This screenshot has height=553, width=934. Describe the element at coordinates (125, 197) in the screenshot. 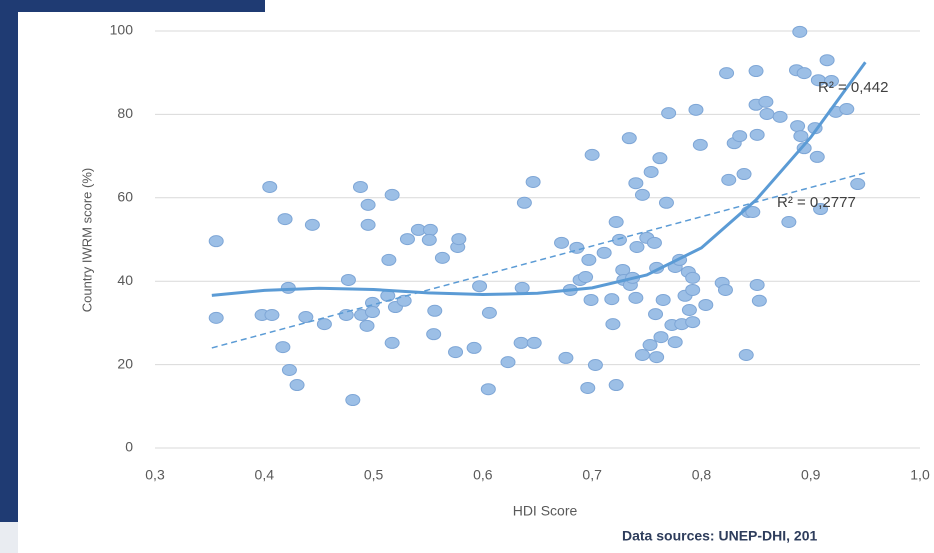

I see `y-tick-label: 60` at that location.